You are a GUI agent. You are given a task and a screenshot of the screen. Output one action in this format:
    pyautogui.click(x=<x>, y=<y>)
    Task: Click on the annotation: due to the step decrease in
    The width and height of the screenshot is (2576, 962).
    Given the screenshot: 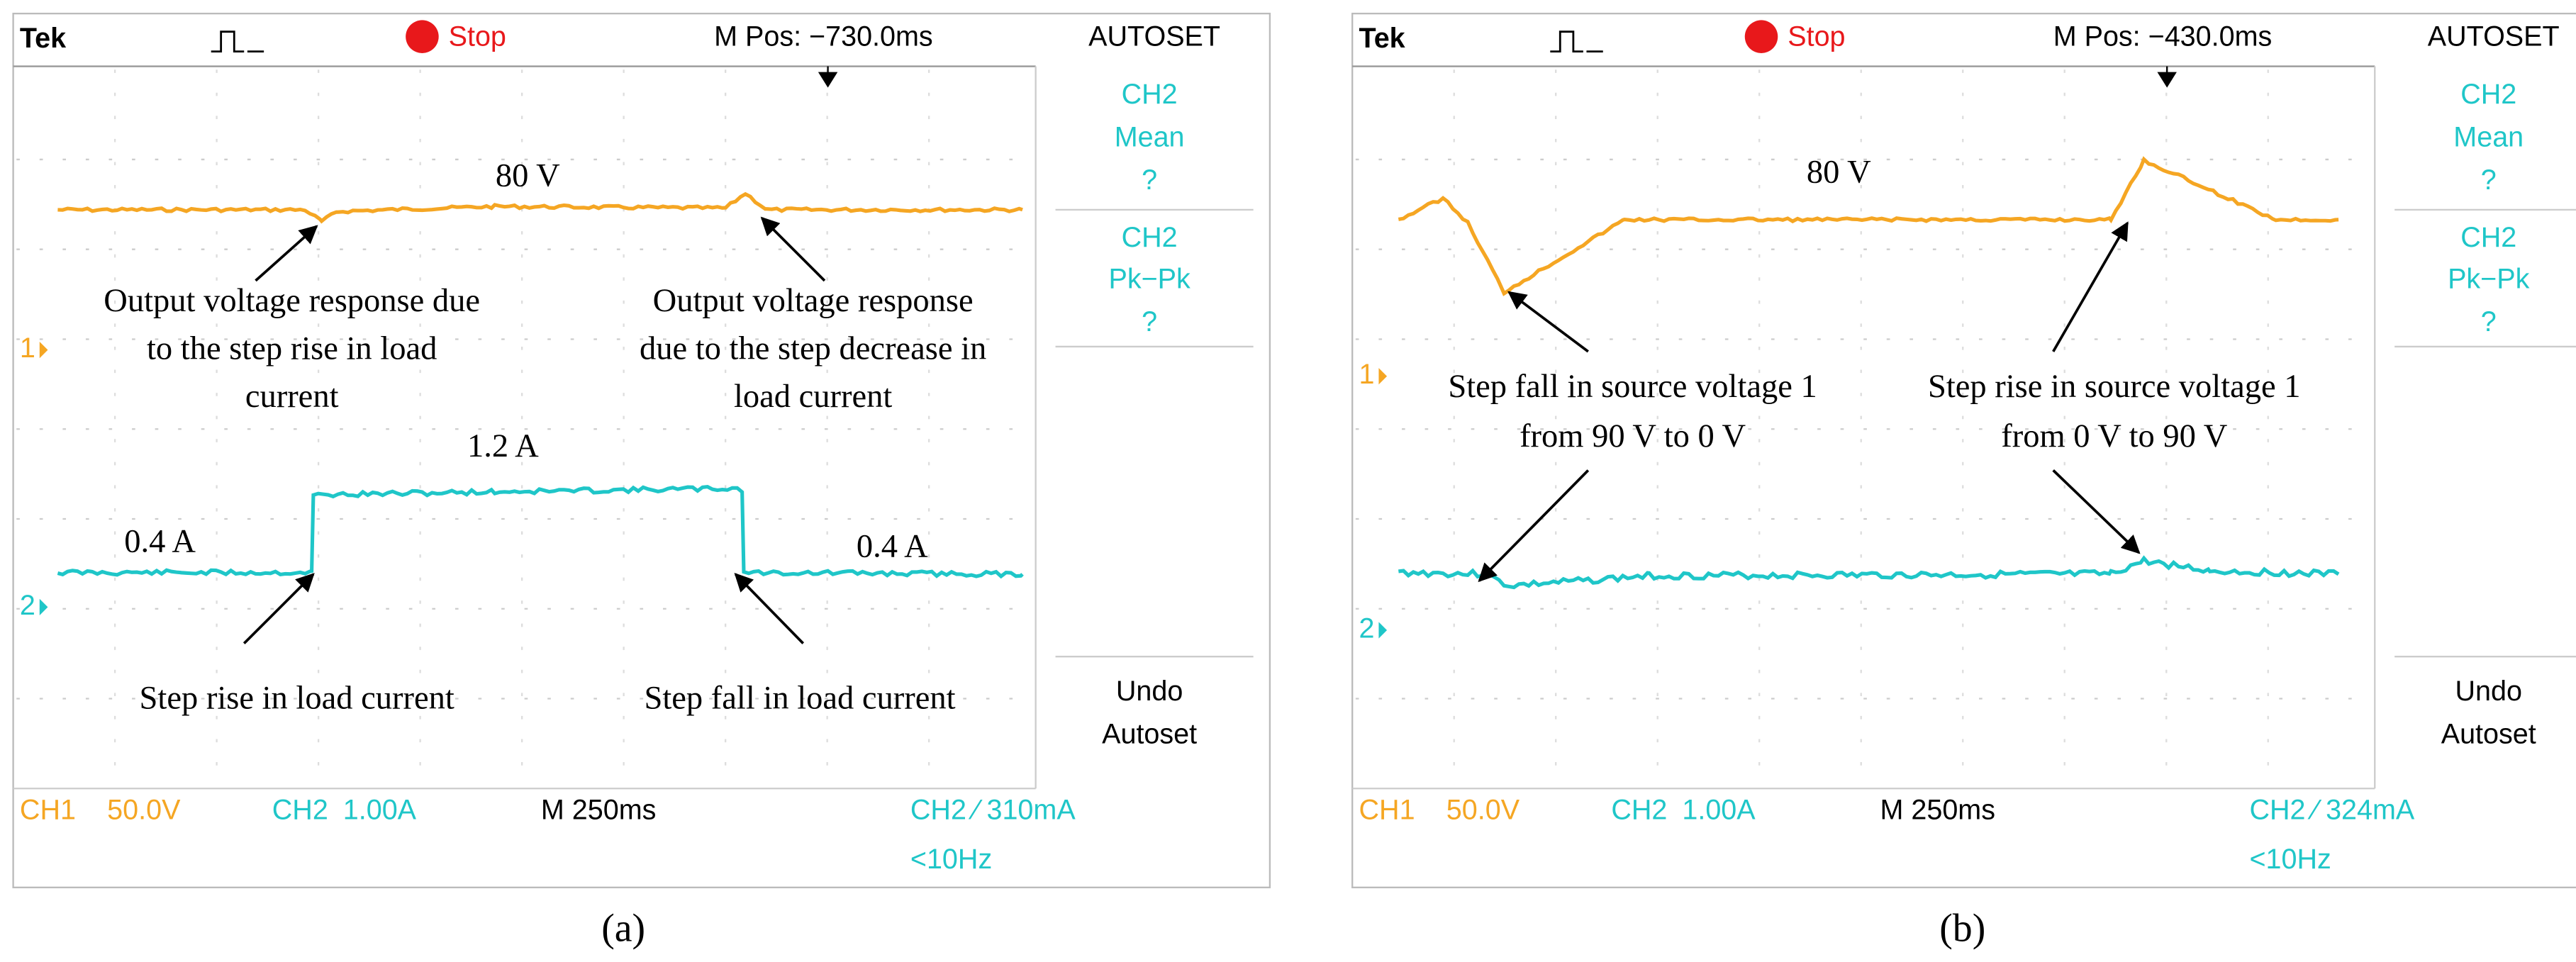 What is the action you would take?
    pyautogui.click(x=813, y=349)
    